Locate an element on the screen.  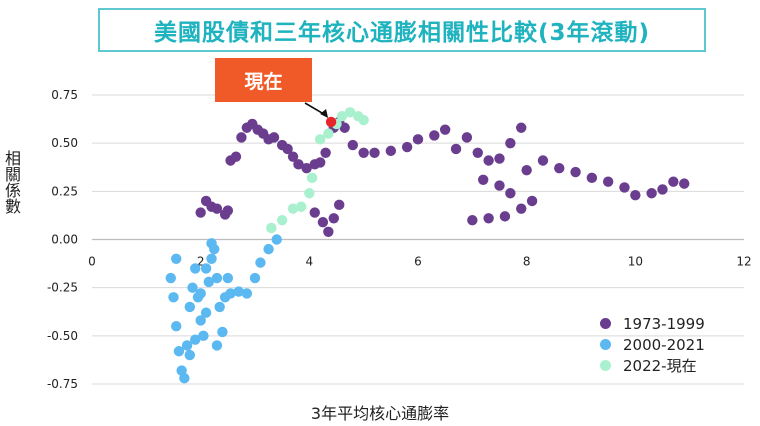
y-axis-label: 相關係數 is located at coordinates (11, 182).